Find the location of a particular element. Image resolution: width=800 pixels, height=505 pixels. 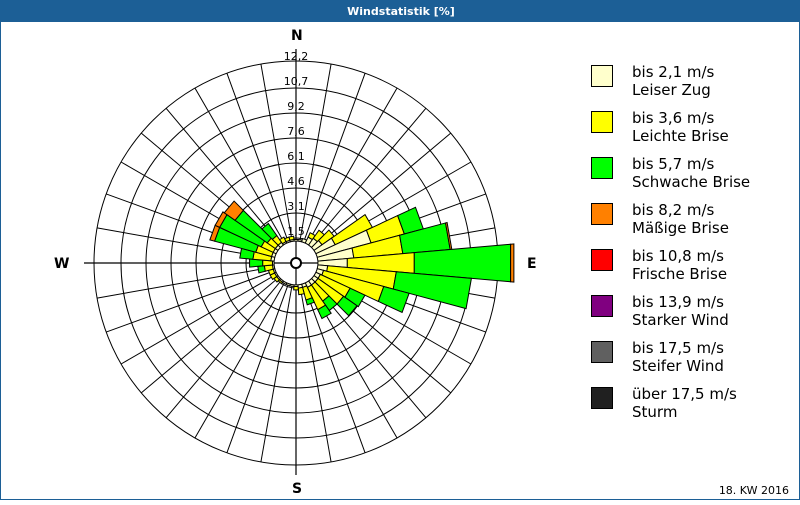

legend-name: Sturm is located at coordinates (655, 412).